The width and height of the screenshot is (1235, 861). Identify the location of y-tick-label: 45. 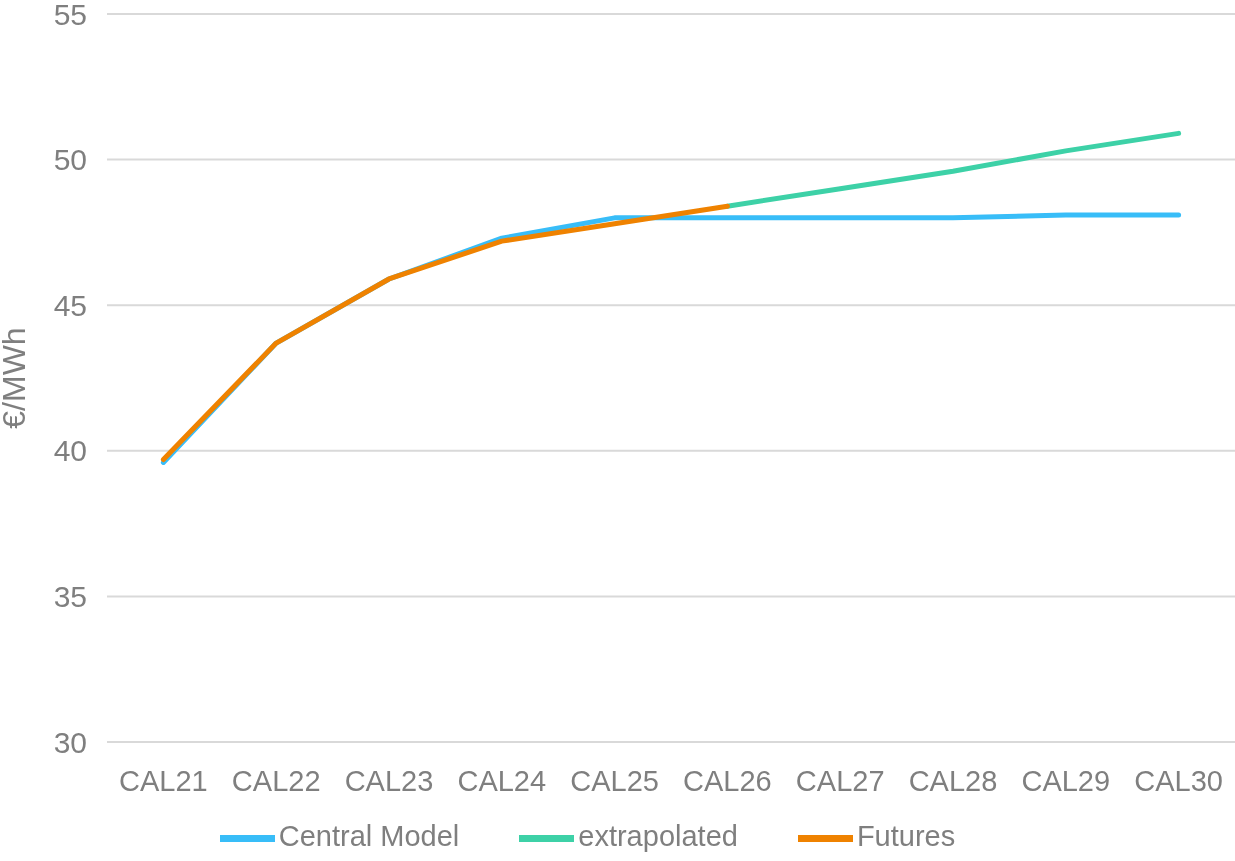
(70, 305).